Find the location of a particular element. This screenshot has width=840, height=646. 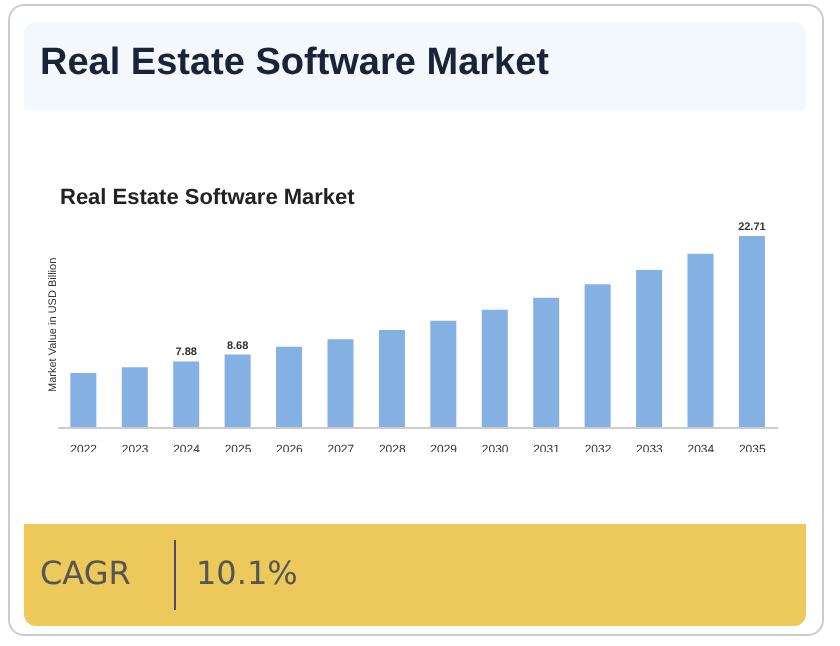

chart-subtitle: Real Estate Software Market is located at coordinates (207, 198).